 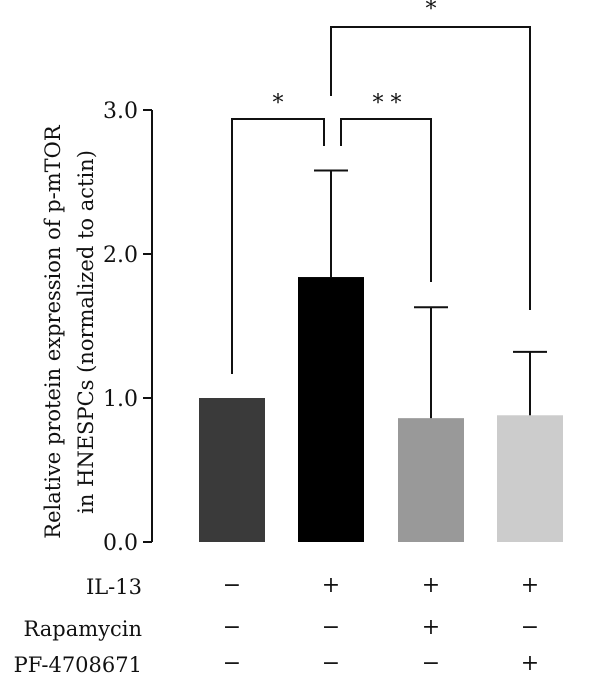 I want to click on y-tick-label: 3.0, so click(x=120, y=111).